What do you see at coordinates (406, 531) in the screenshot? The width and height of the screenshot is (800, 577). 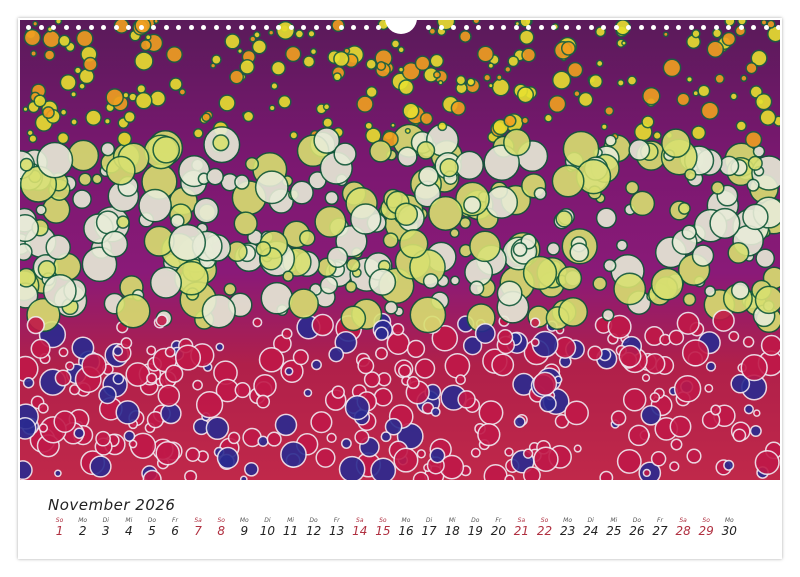 I see `day-number: 16` at bounding box center [406, 531].